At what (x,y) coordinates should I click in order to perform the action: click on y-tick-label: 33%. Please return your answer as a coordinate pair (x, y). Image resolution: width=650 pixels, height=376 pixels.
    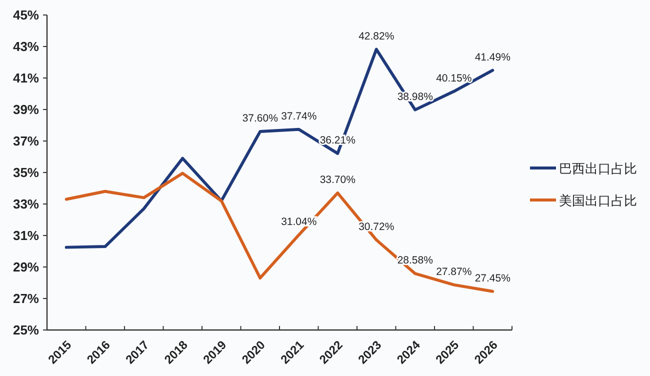
    Looking at the image, I should click on (26, 204).